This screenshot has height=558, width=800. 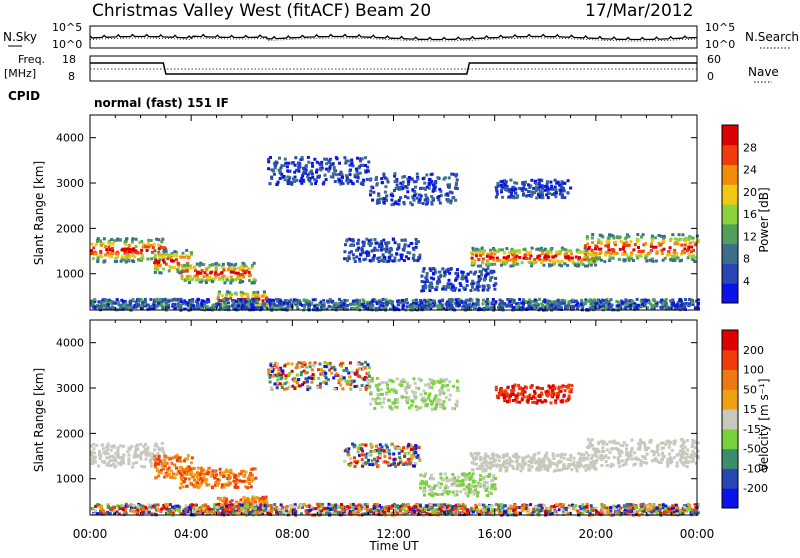 I want to click on nave-tick-low: 0, so click(x=710, y=76).